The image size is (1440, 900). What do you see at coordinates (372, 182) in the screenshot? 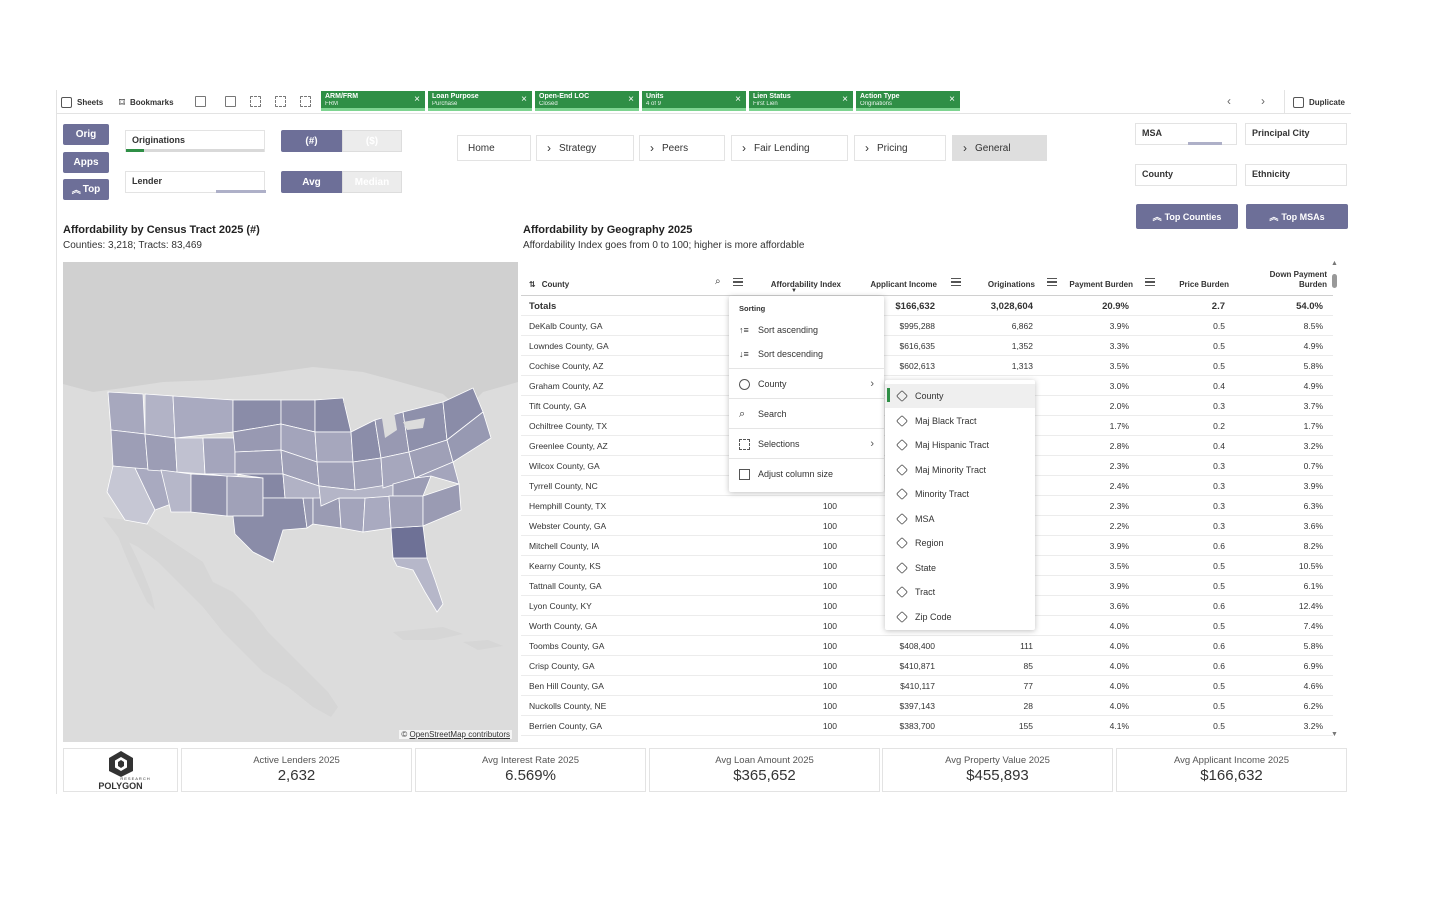
I see `median-option: Median` at bounding box center [372, 182].